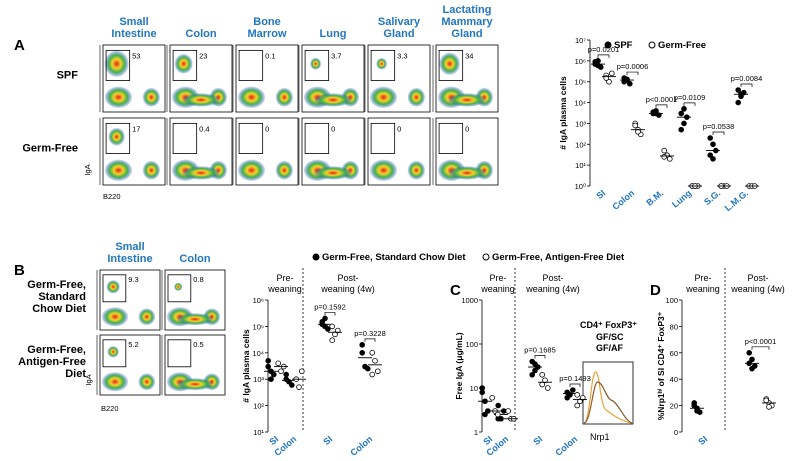 The height and width of the screenshot is (461, 800). I want to click on p-value: p=0.0109, so click(690, 97).